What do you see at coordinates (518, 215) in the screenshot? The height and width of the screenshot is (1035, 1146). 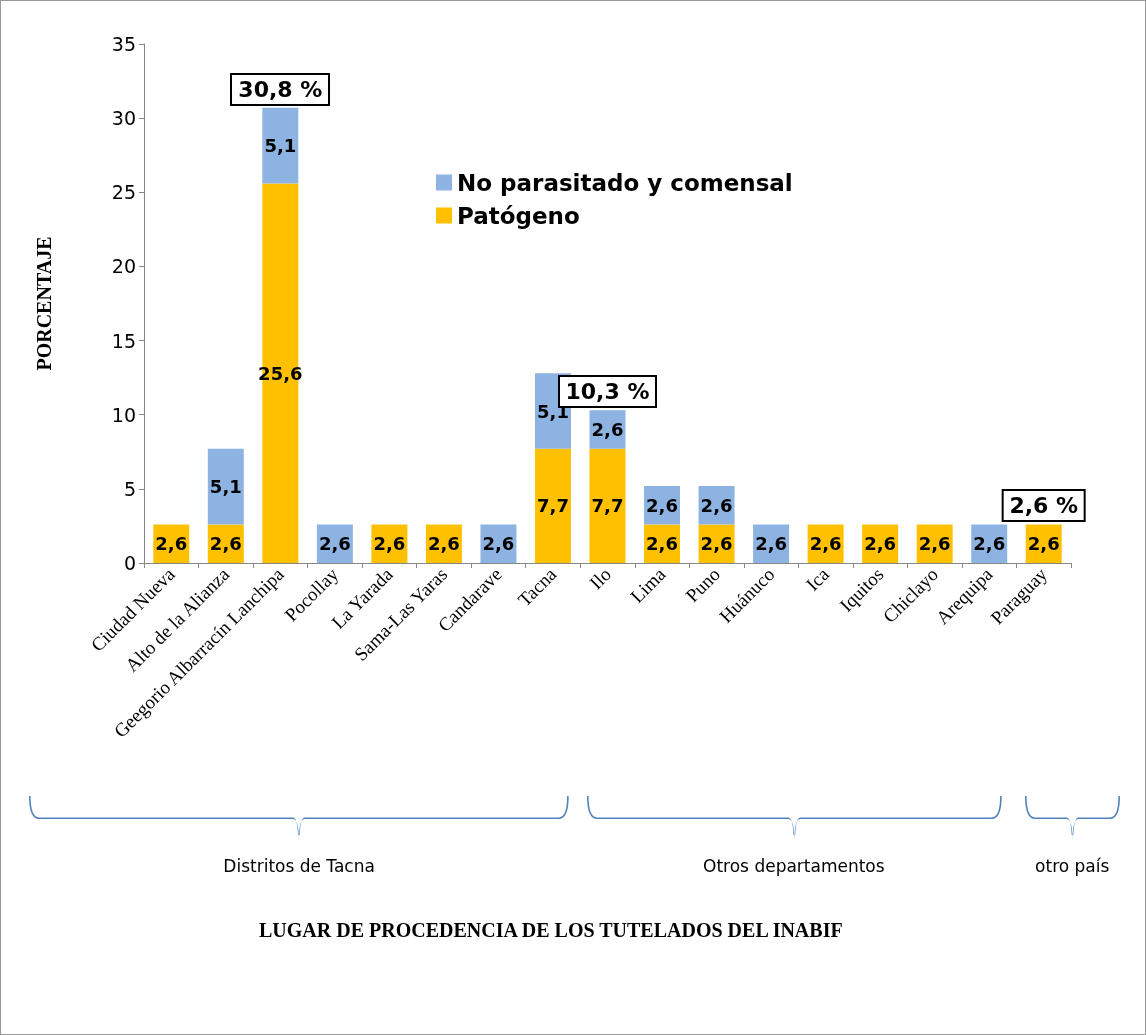 I see `legend-label: Patógeno` at bounding box center [518, 215].